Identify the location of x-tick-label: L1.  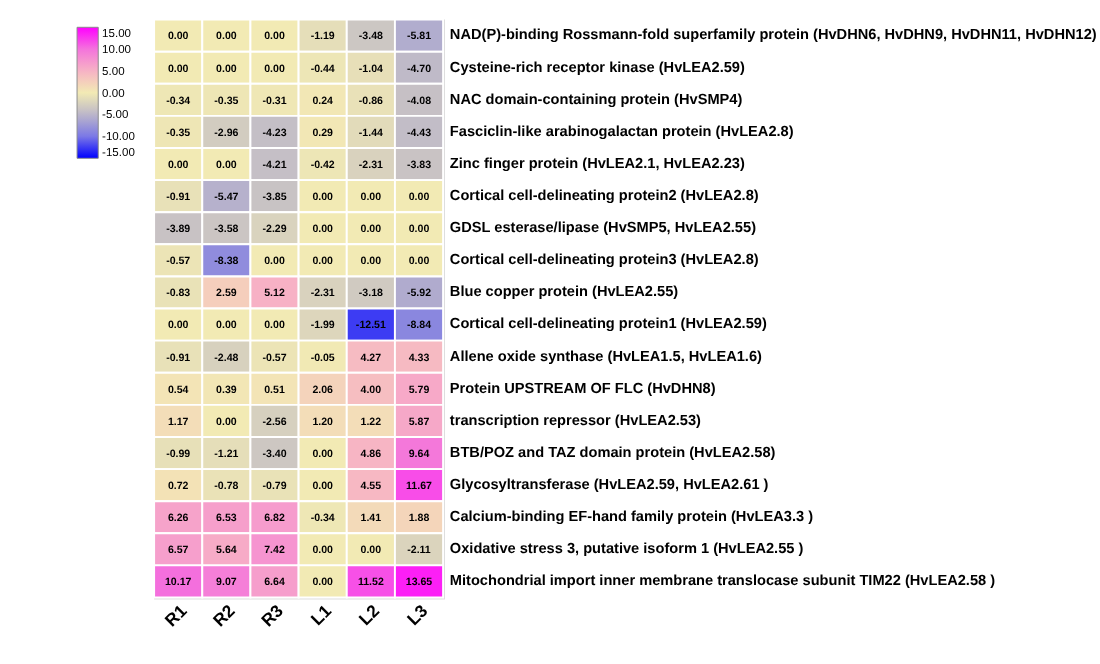
(321, 614).